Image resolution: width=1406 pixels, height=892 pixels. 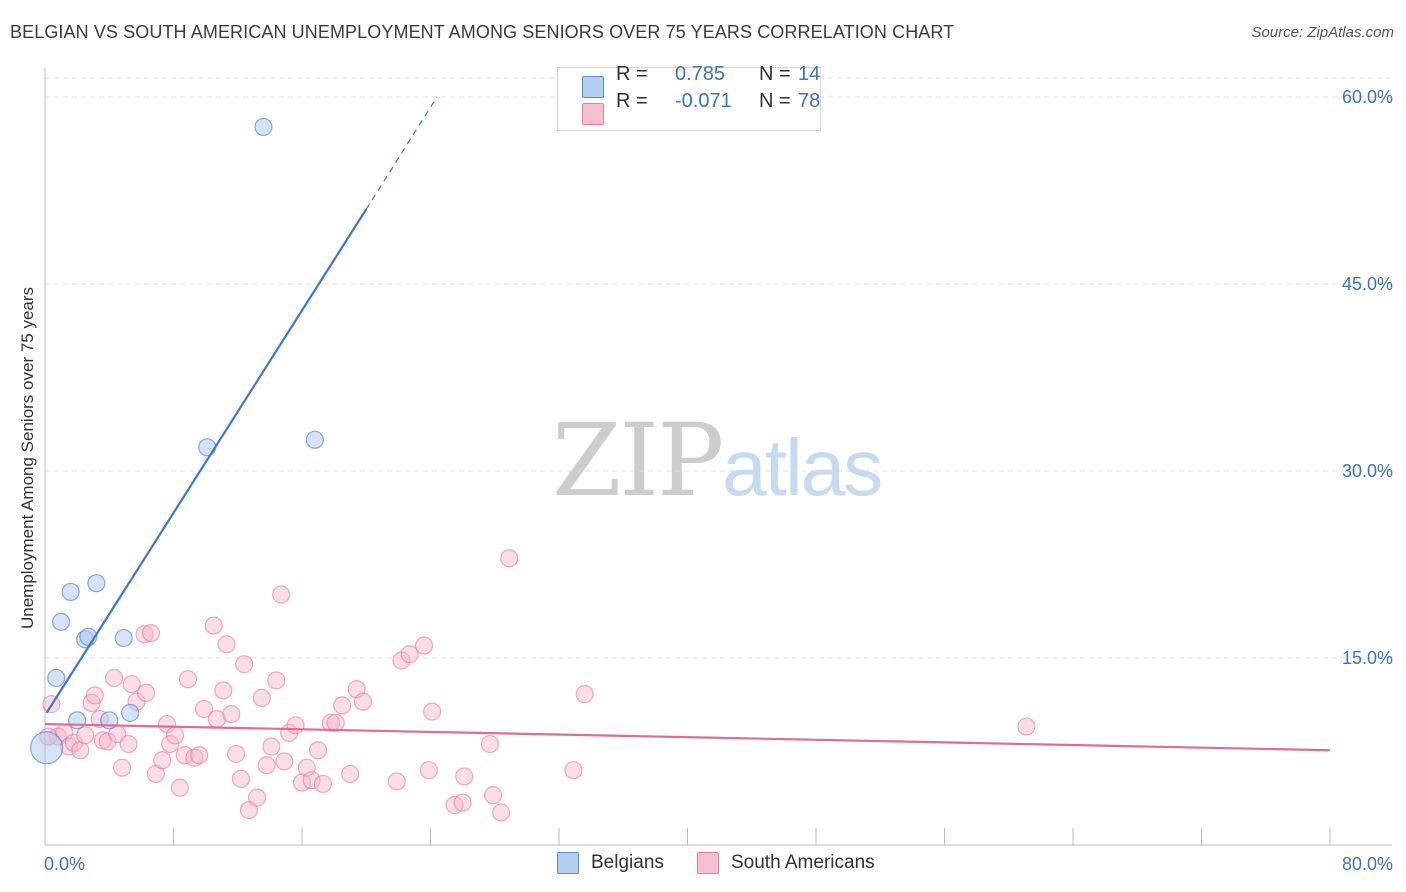 I want to click on south-americans-swatch, so click(x=593, y=114).